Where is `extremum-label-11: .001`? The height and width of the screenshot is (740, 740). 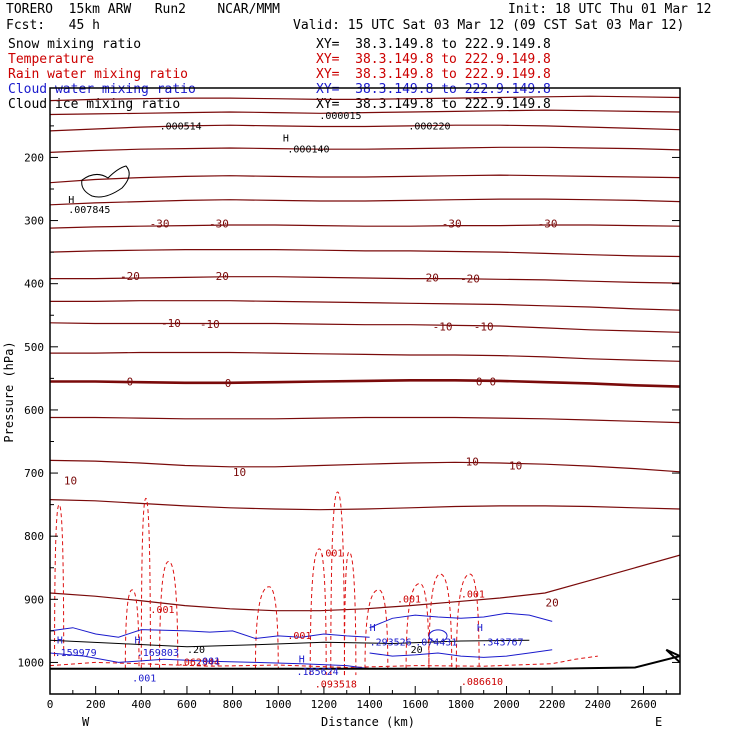 extremum-label-11: .001 is located at coordinates (299, 636).